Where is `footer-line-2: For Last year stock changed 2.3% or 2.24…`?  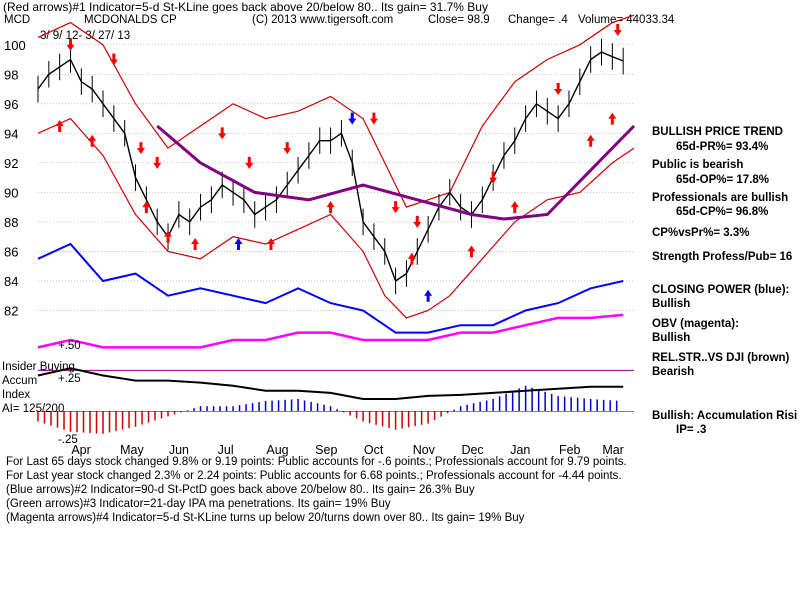
footer-line-2: For Last year stock changed 2.3% or 2.24… is located at coordinates (314, 476).